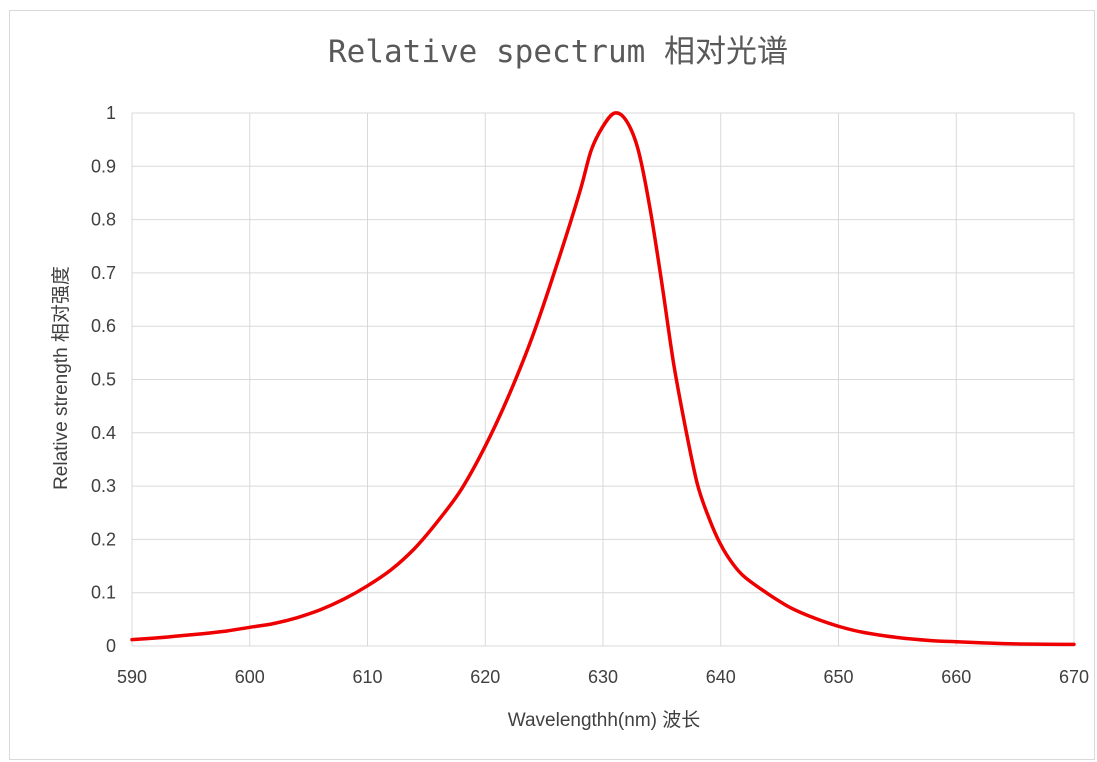 Image resolution: width=1097 pixels, height=762 pixels. What do you see at coordinates (1074, 677) in the screenshot?
I see `x-tick-label: 670` at bounding box center [1074, 677].